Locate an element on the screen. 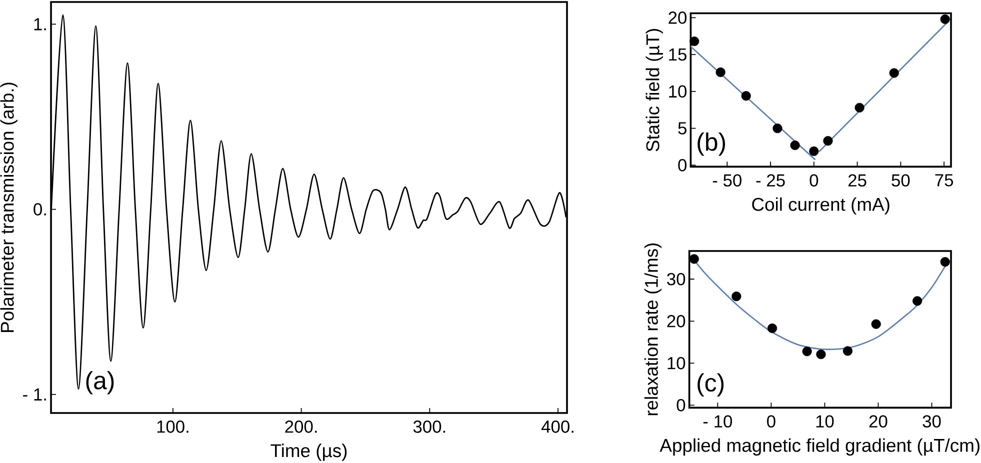  x-tick-label: 200. is located at coordinates (301, 426).